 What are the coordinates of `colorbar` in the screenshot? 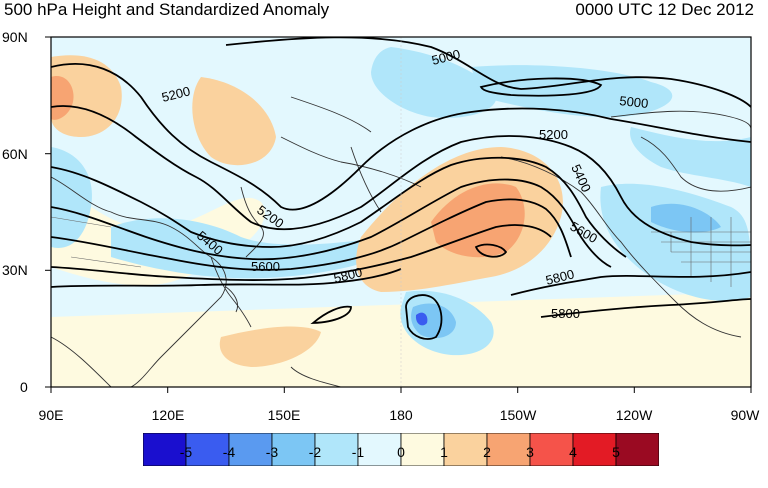 It's located at (401, 449).